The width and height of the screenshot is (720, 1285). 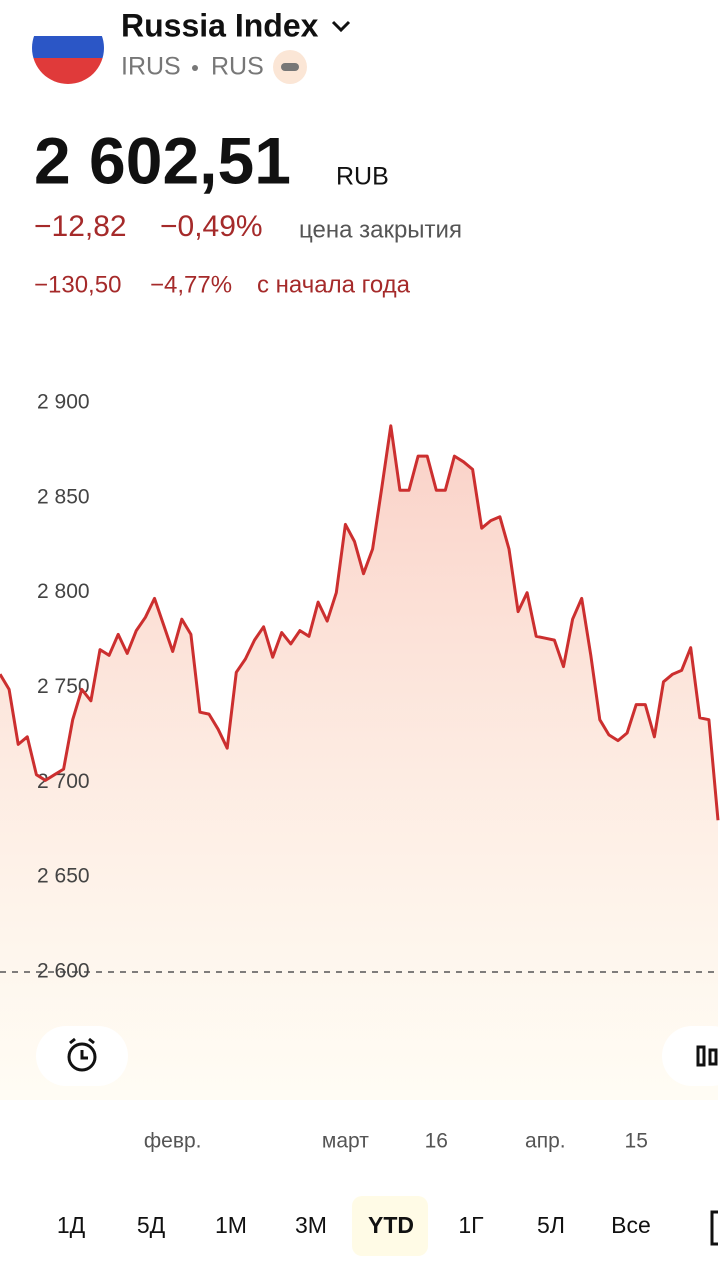 I want to click on y-tick-label: 2 900, so click(x=63, y=402).